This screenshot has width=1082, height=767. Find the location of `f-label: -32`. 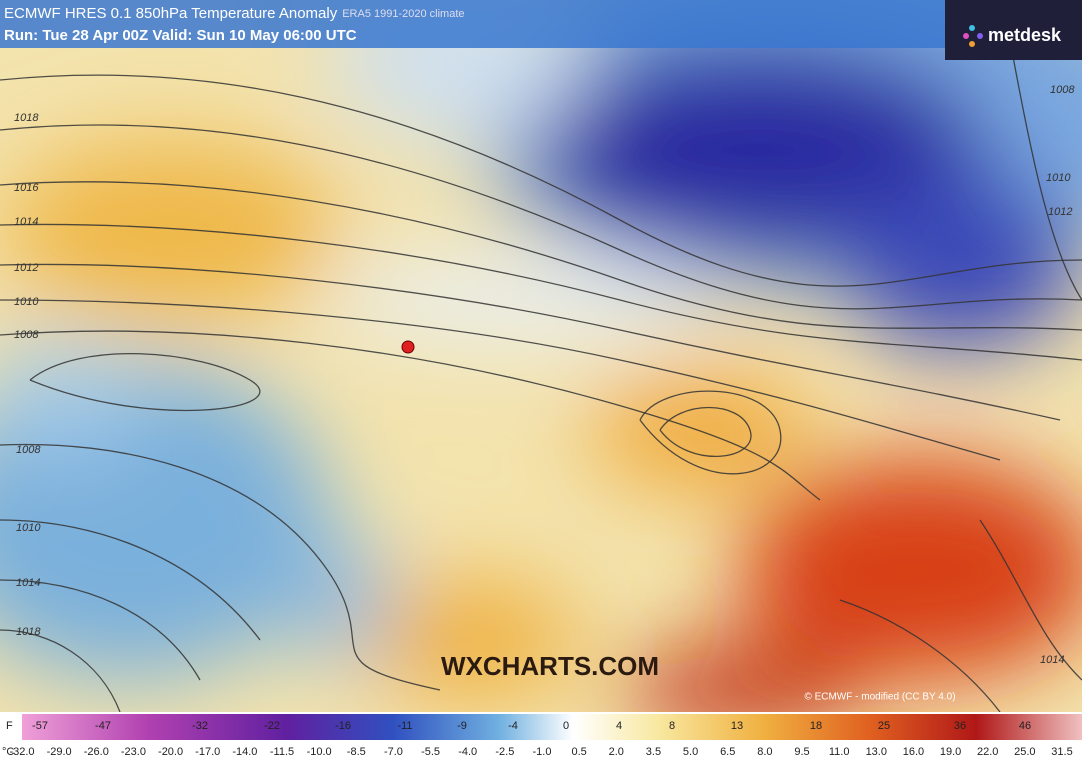

f-label: -32 is located at coordinates (200, 726).